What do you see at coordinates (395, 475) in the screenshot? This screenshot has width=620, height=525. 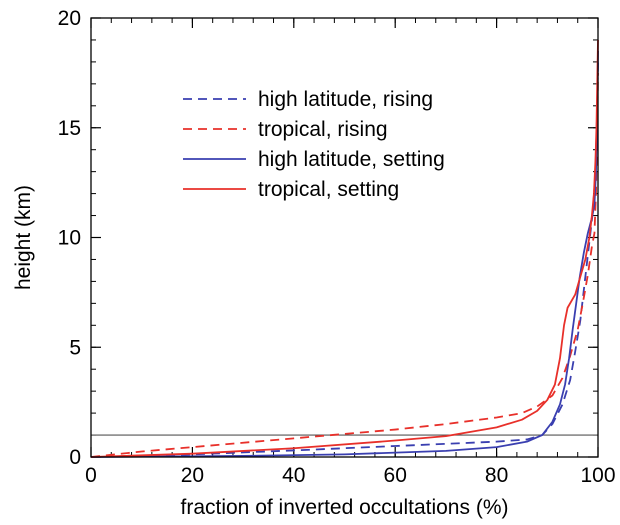 I see `x-tick-label: 60` at bounding box center [395, 475].